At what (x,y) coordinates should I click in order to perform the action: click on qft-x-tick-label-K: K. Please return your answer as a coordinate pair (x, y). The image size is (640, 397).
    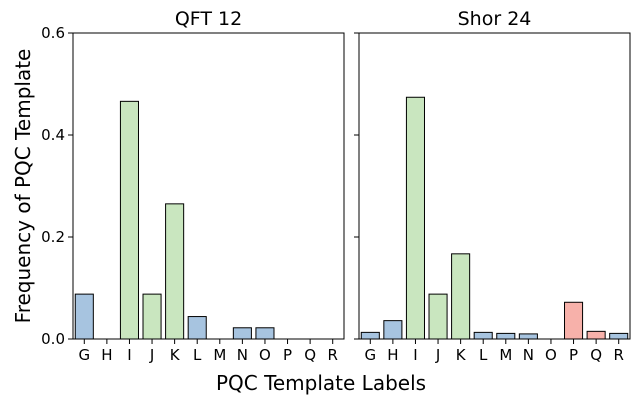
    Looking at the image, I should click on (175, 355).